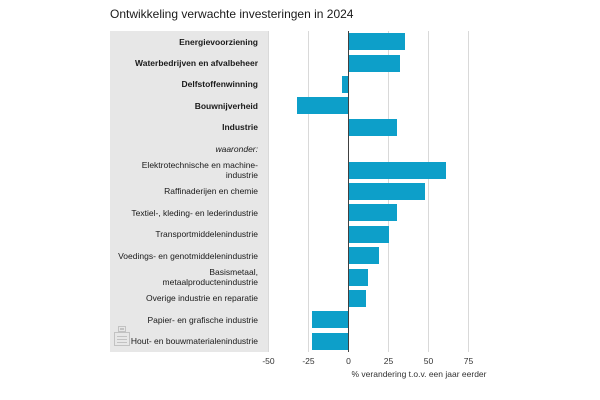 Image resolution: width=600 pixels, height=400 pixels. Describe the element at coordinates (194, 341) in the screenshot. I see `category-label: Hout- en bouwmaterialenindustrie` at that location.